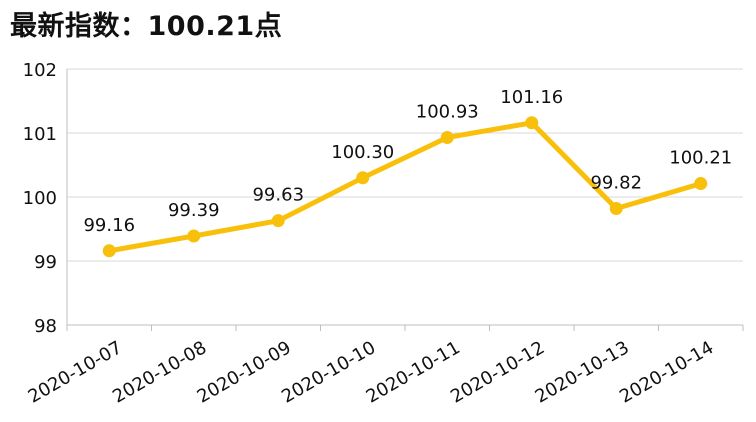  What do you see at coordinates (75, 372) in the screenshot?
I see `x-tick-label: 2020-10-07` at bounding box center [75, 372].